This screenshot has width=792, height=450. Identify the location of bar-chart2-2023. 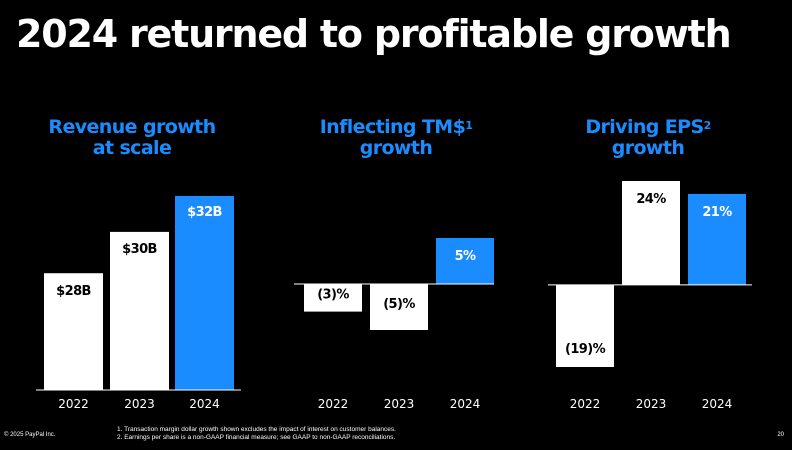
(399, 307).